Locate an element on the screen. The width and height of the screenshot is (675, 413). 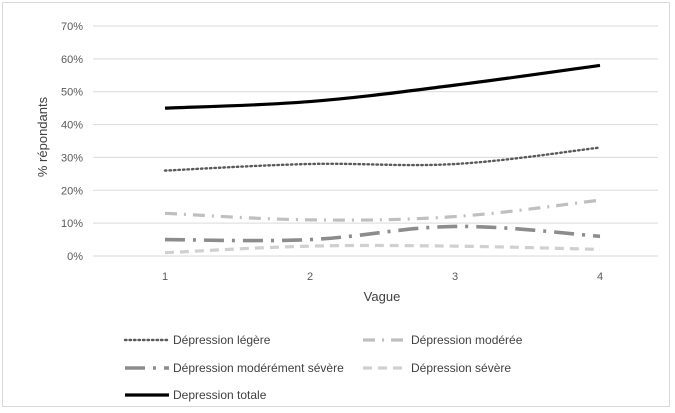
x-axis-title: Vague is located at coordinates (382, 296).